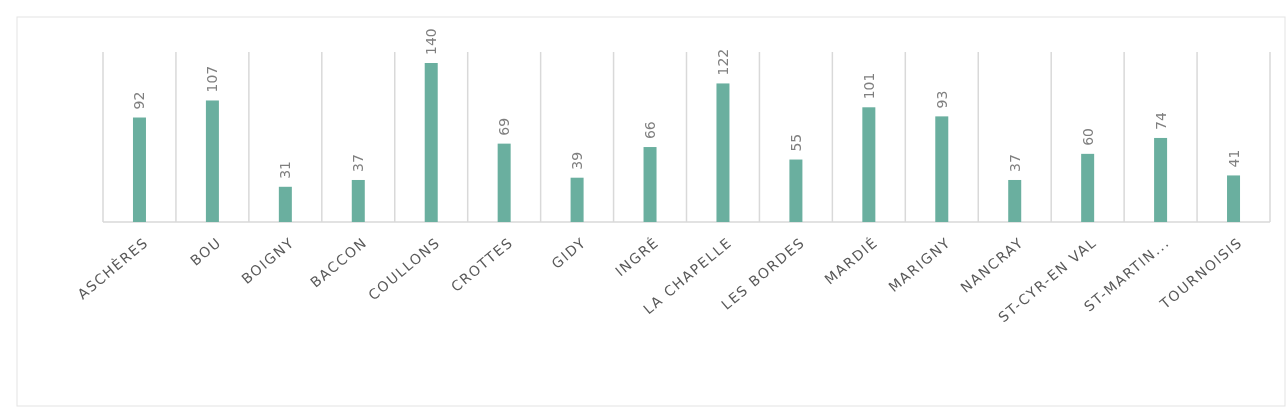 This screenshot has height=407, width=1288. Describe the element at coordinates (212, 79) in the screenshot. I see `data-label: 107` at that location.